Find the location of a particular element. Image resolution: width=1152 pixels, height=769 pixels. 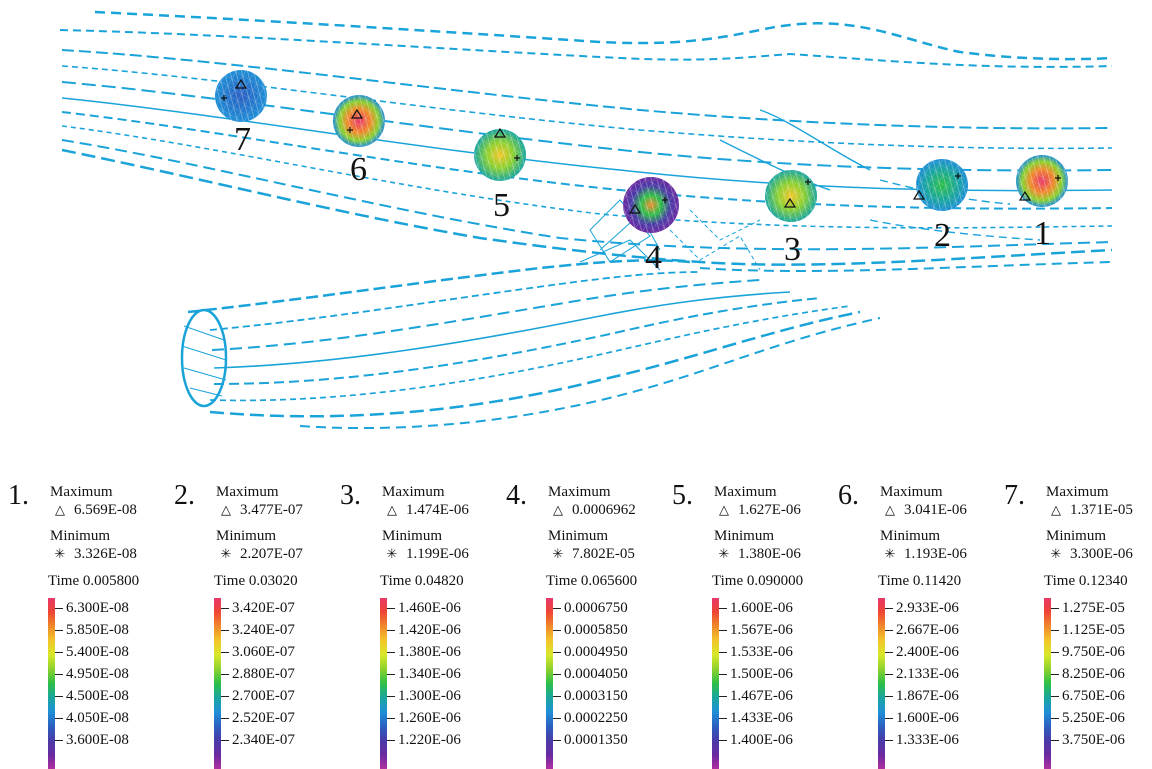

color-bar-tick-label: 1.500E-06 is located at coordinates (761, 674).